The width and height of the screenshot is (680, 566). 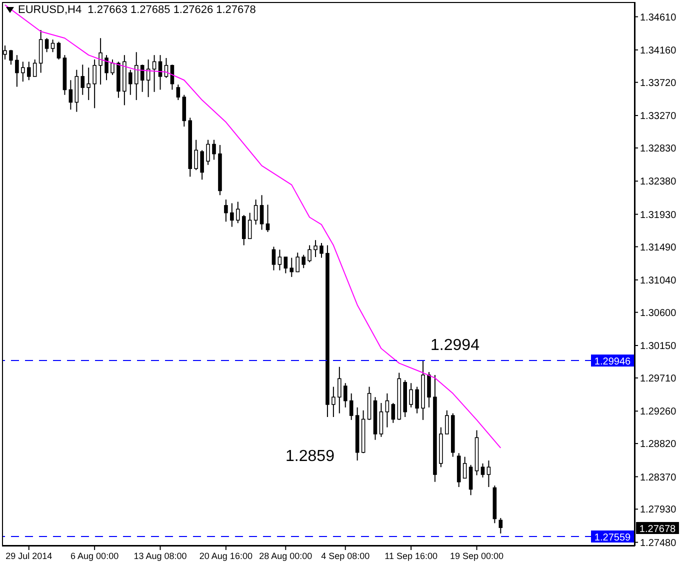 I want to click on y-tick-label: 1.34610, so click(x=658, y=18).